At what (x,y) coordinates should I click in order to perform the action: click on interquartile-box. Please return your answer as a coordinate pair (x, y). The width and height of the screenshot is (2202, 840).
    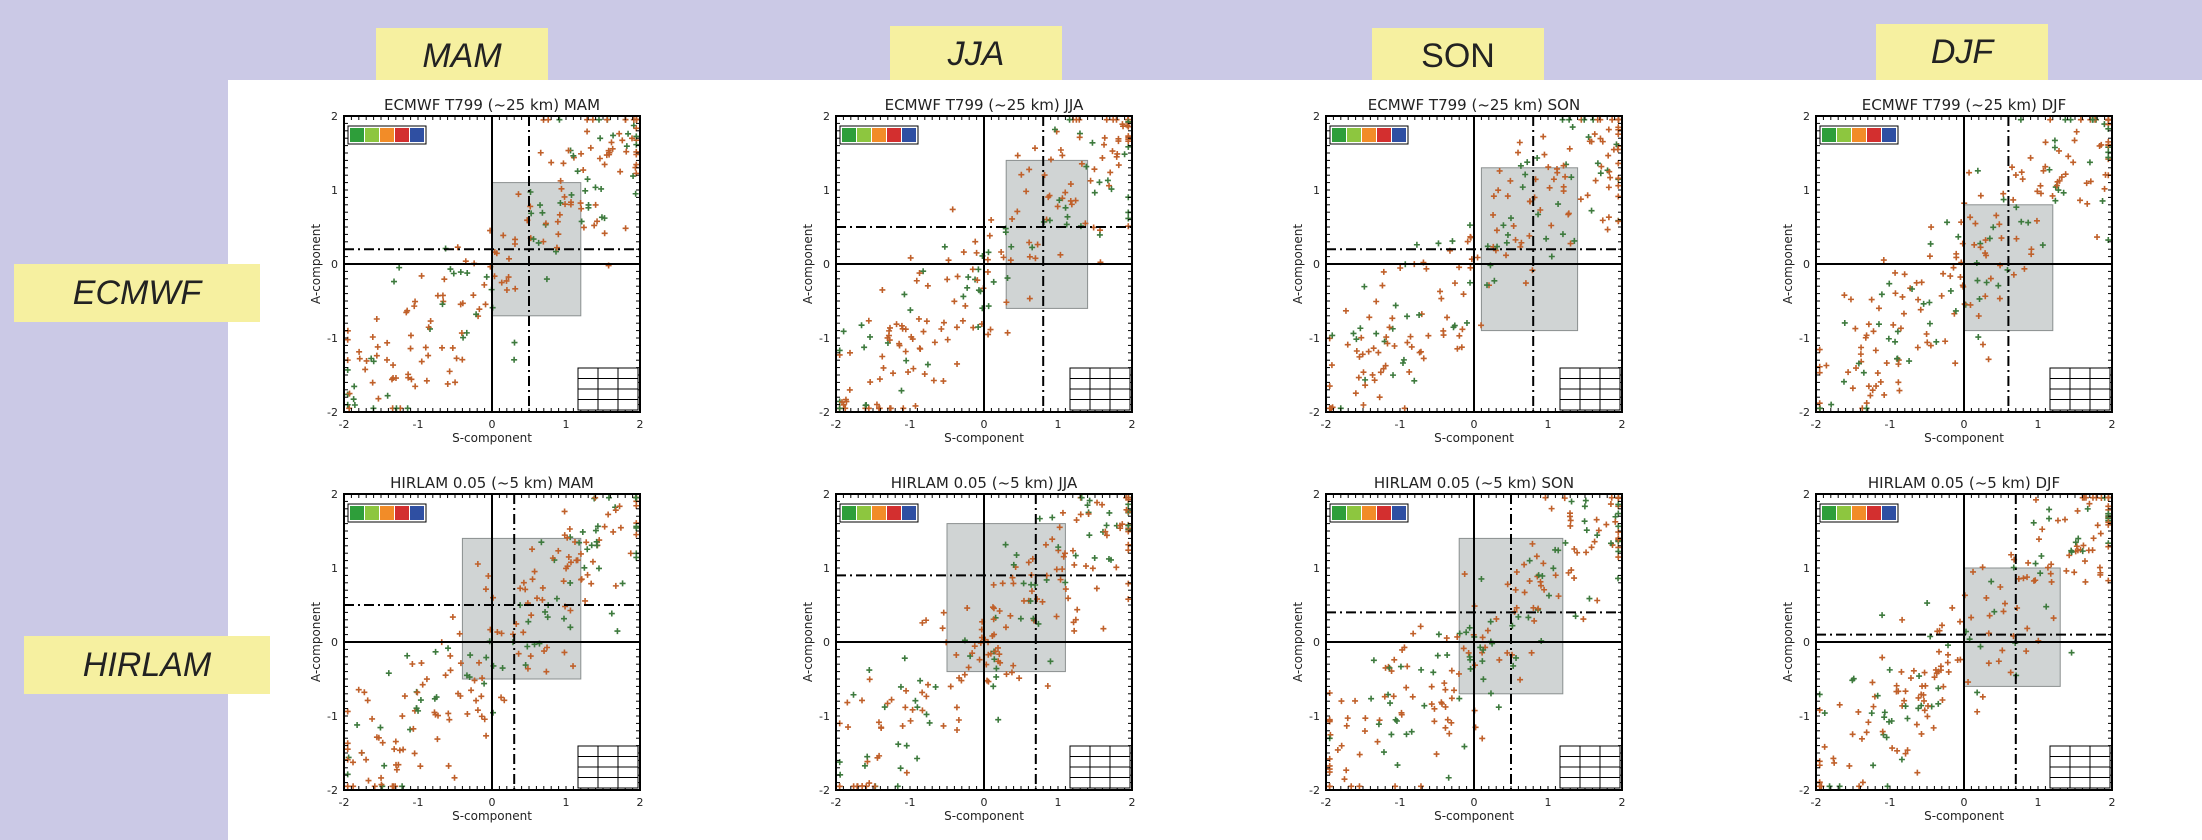
    Looking at the image, I should click on (1006, 598).